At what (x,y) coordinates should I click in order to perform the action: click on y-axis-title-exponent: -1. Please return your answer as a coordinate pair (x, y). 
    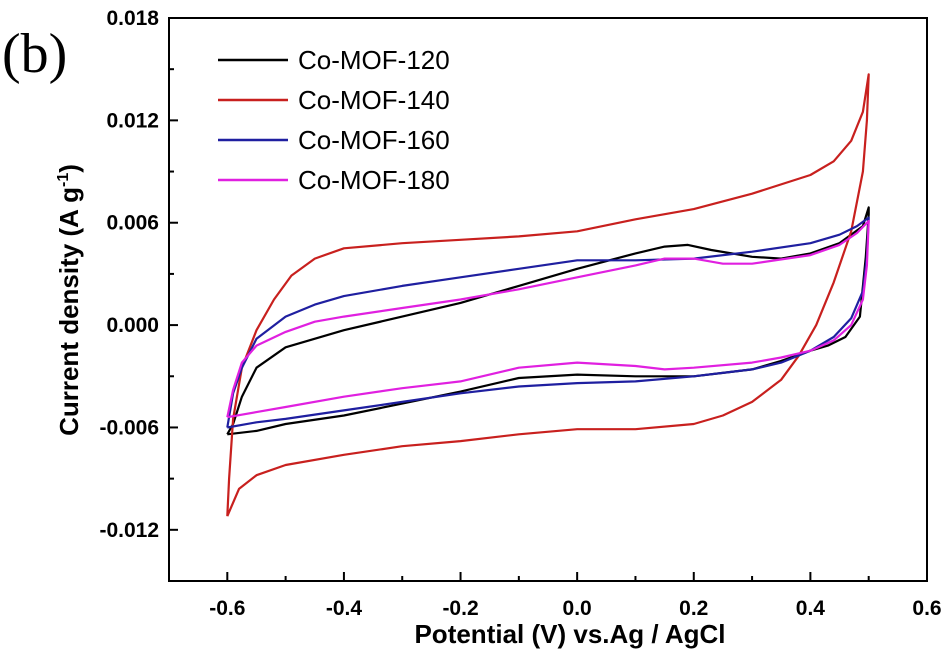
    Looking at the image, I should click on (63, 180).